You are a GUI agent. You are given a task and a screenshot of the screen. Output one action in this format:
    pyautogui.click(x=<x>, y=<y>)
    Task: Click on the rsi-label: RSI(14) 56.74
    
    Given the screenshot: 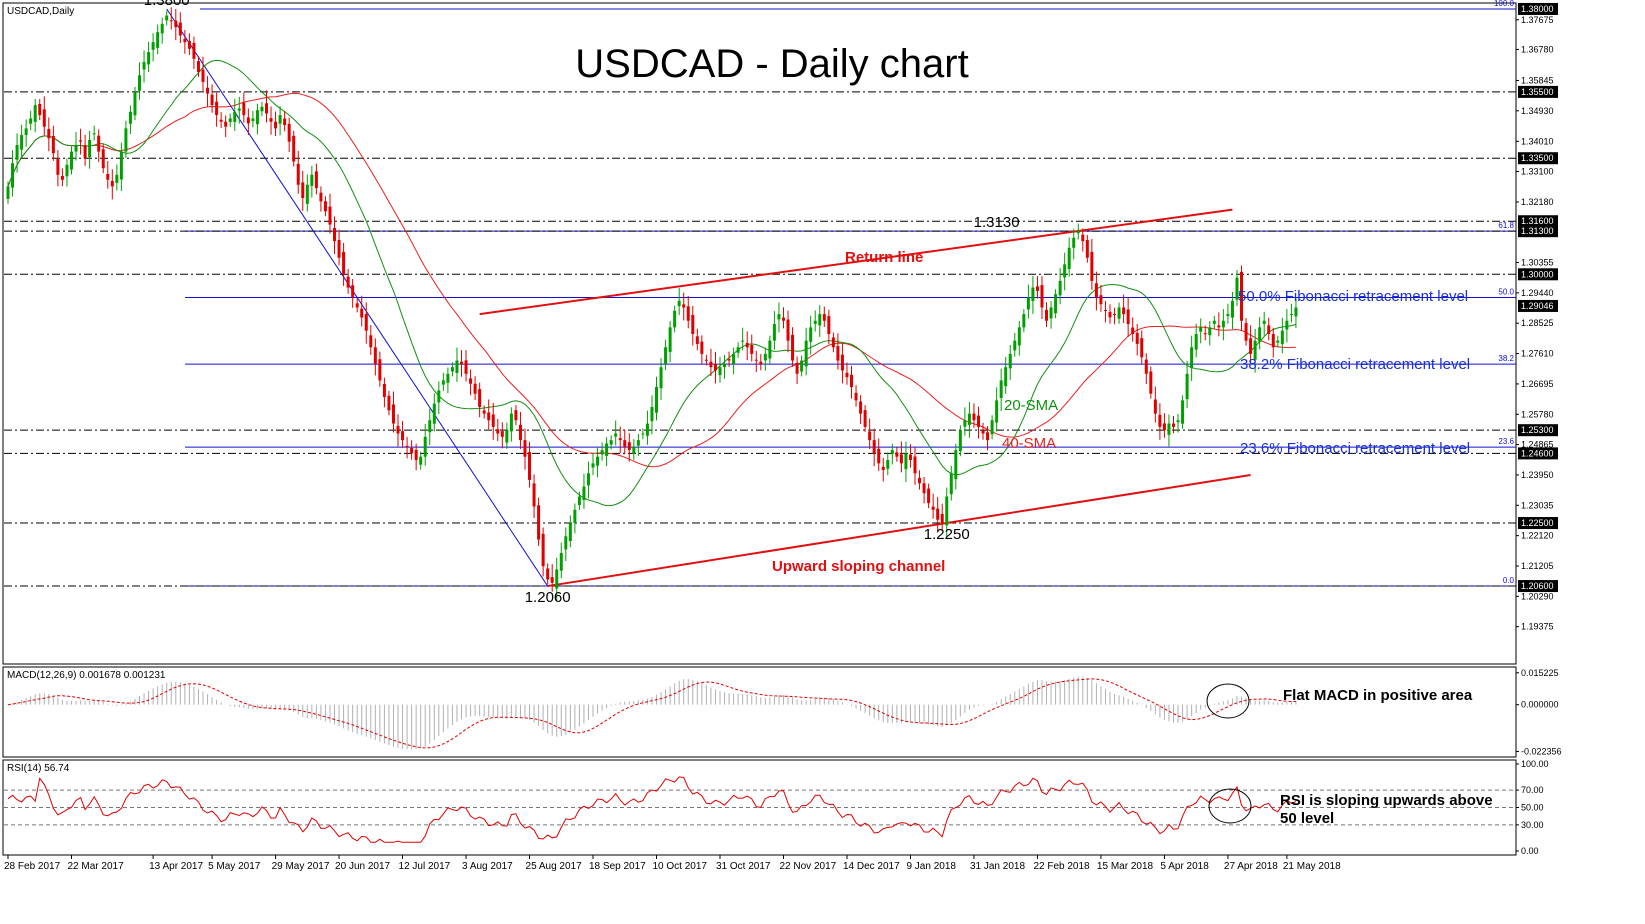 What is the action you would take?
    pyautogui.click(x=38, y=768)
    